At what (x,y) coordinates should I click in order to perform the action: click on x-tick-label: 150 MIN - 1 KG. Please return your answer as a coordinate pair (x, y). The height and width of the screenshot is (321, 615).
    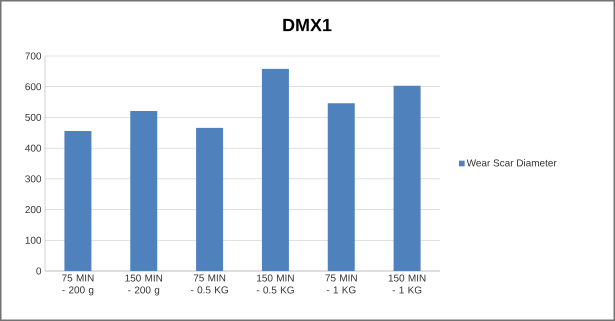
    Looking at the image, I should click on (407, 284).